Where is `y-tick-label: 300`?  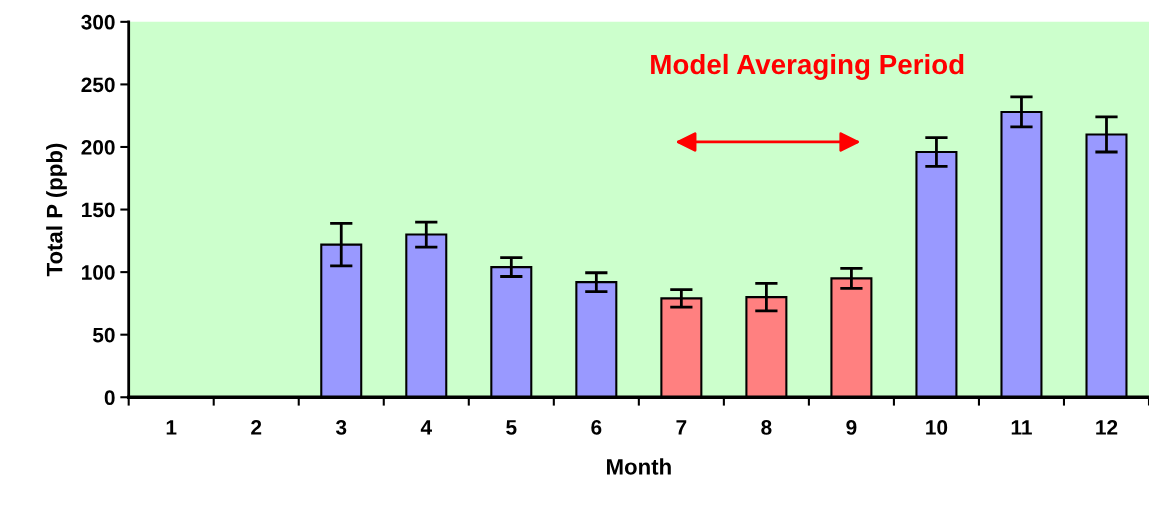 y-tick-label: 300 is located at coordinates (98, 22).